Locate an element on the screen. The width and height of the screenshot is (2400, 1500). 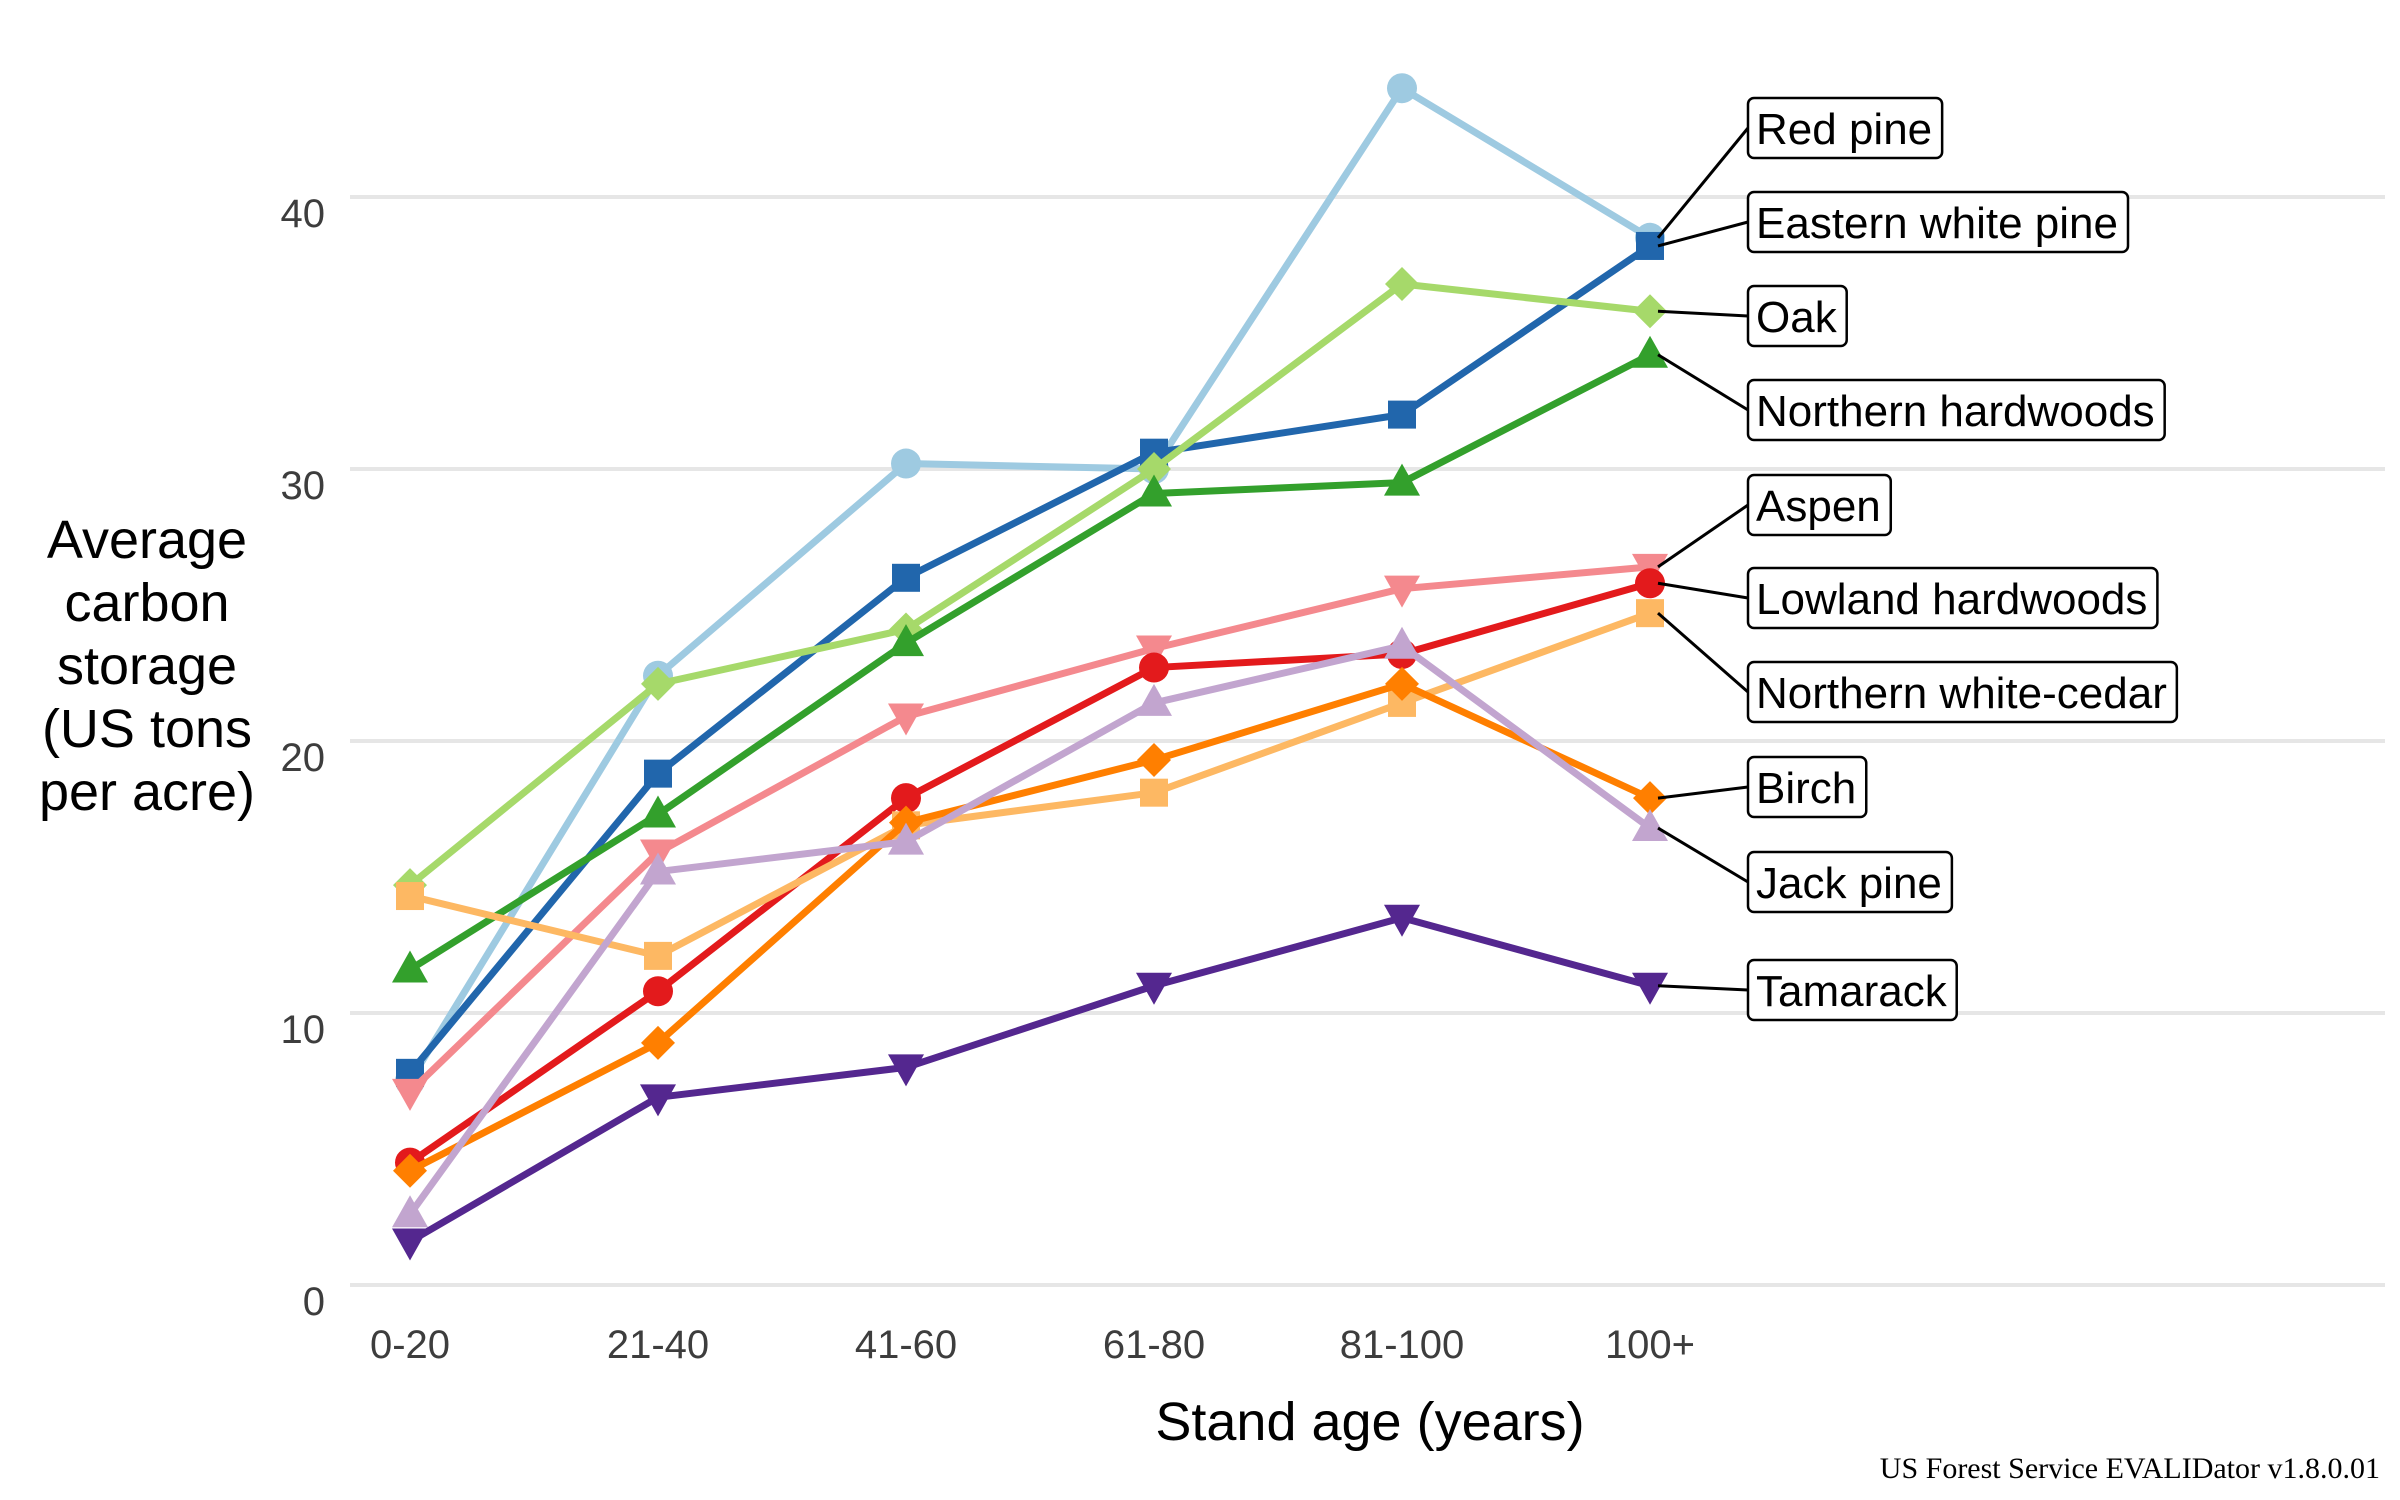
series-label-text: Red pine is located at coordinates (1844, 129).